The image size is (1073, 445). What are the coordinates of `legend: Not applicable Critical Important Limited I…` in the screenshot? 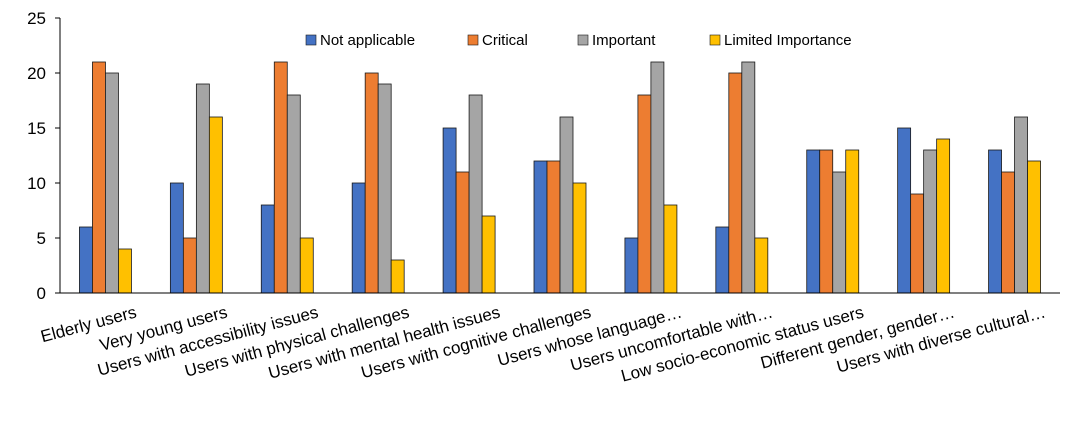 It's located at (578, 40).